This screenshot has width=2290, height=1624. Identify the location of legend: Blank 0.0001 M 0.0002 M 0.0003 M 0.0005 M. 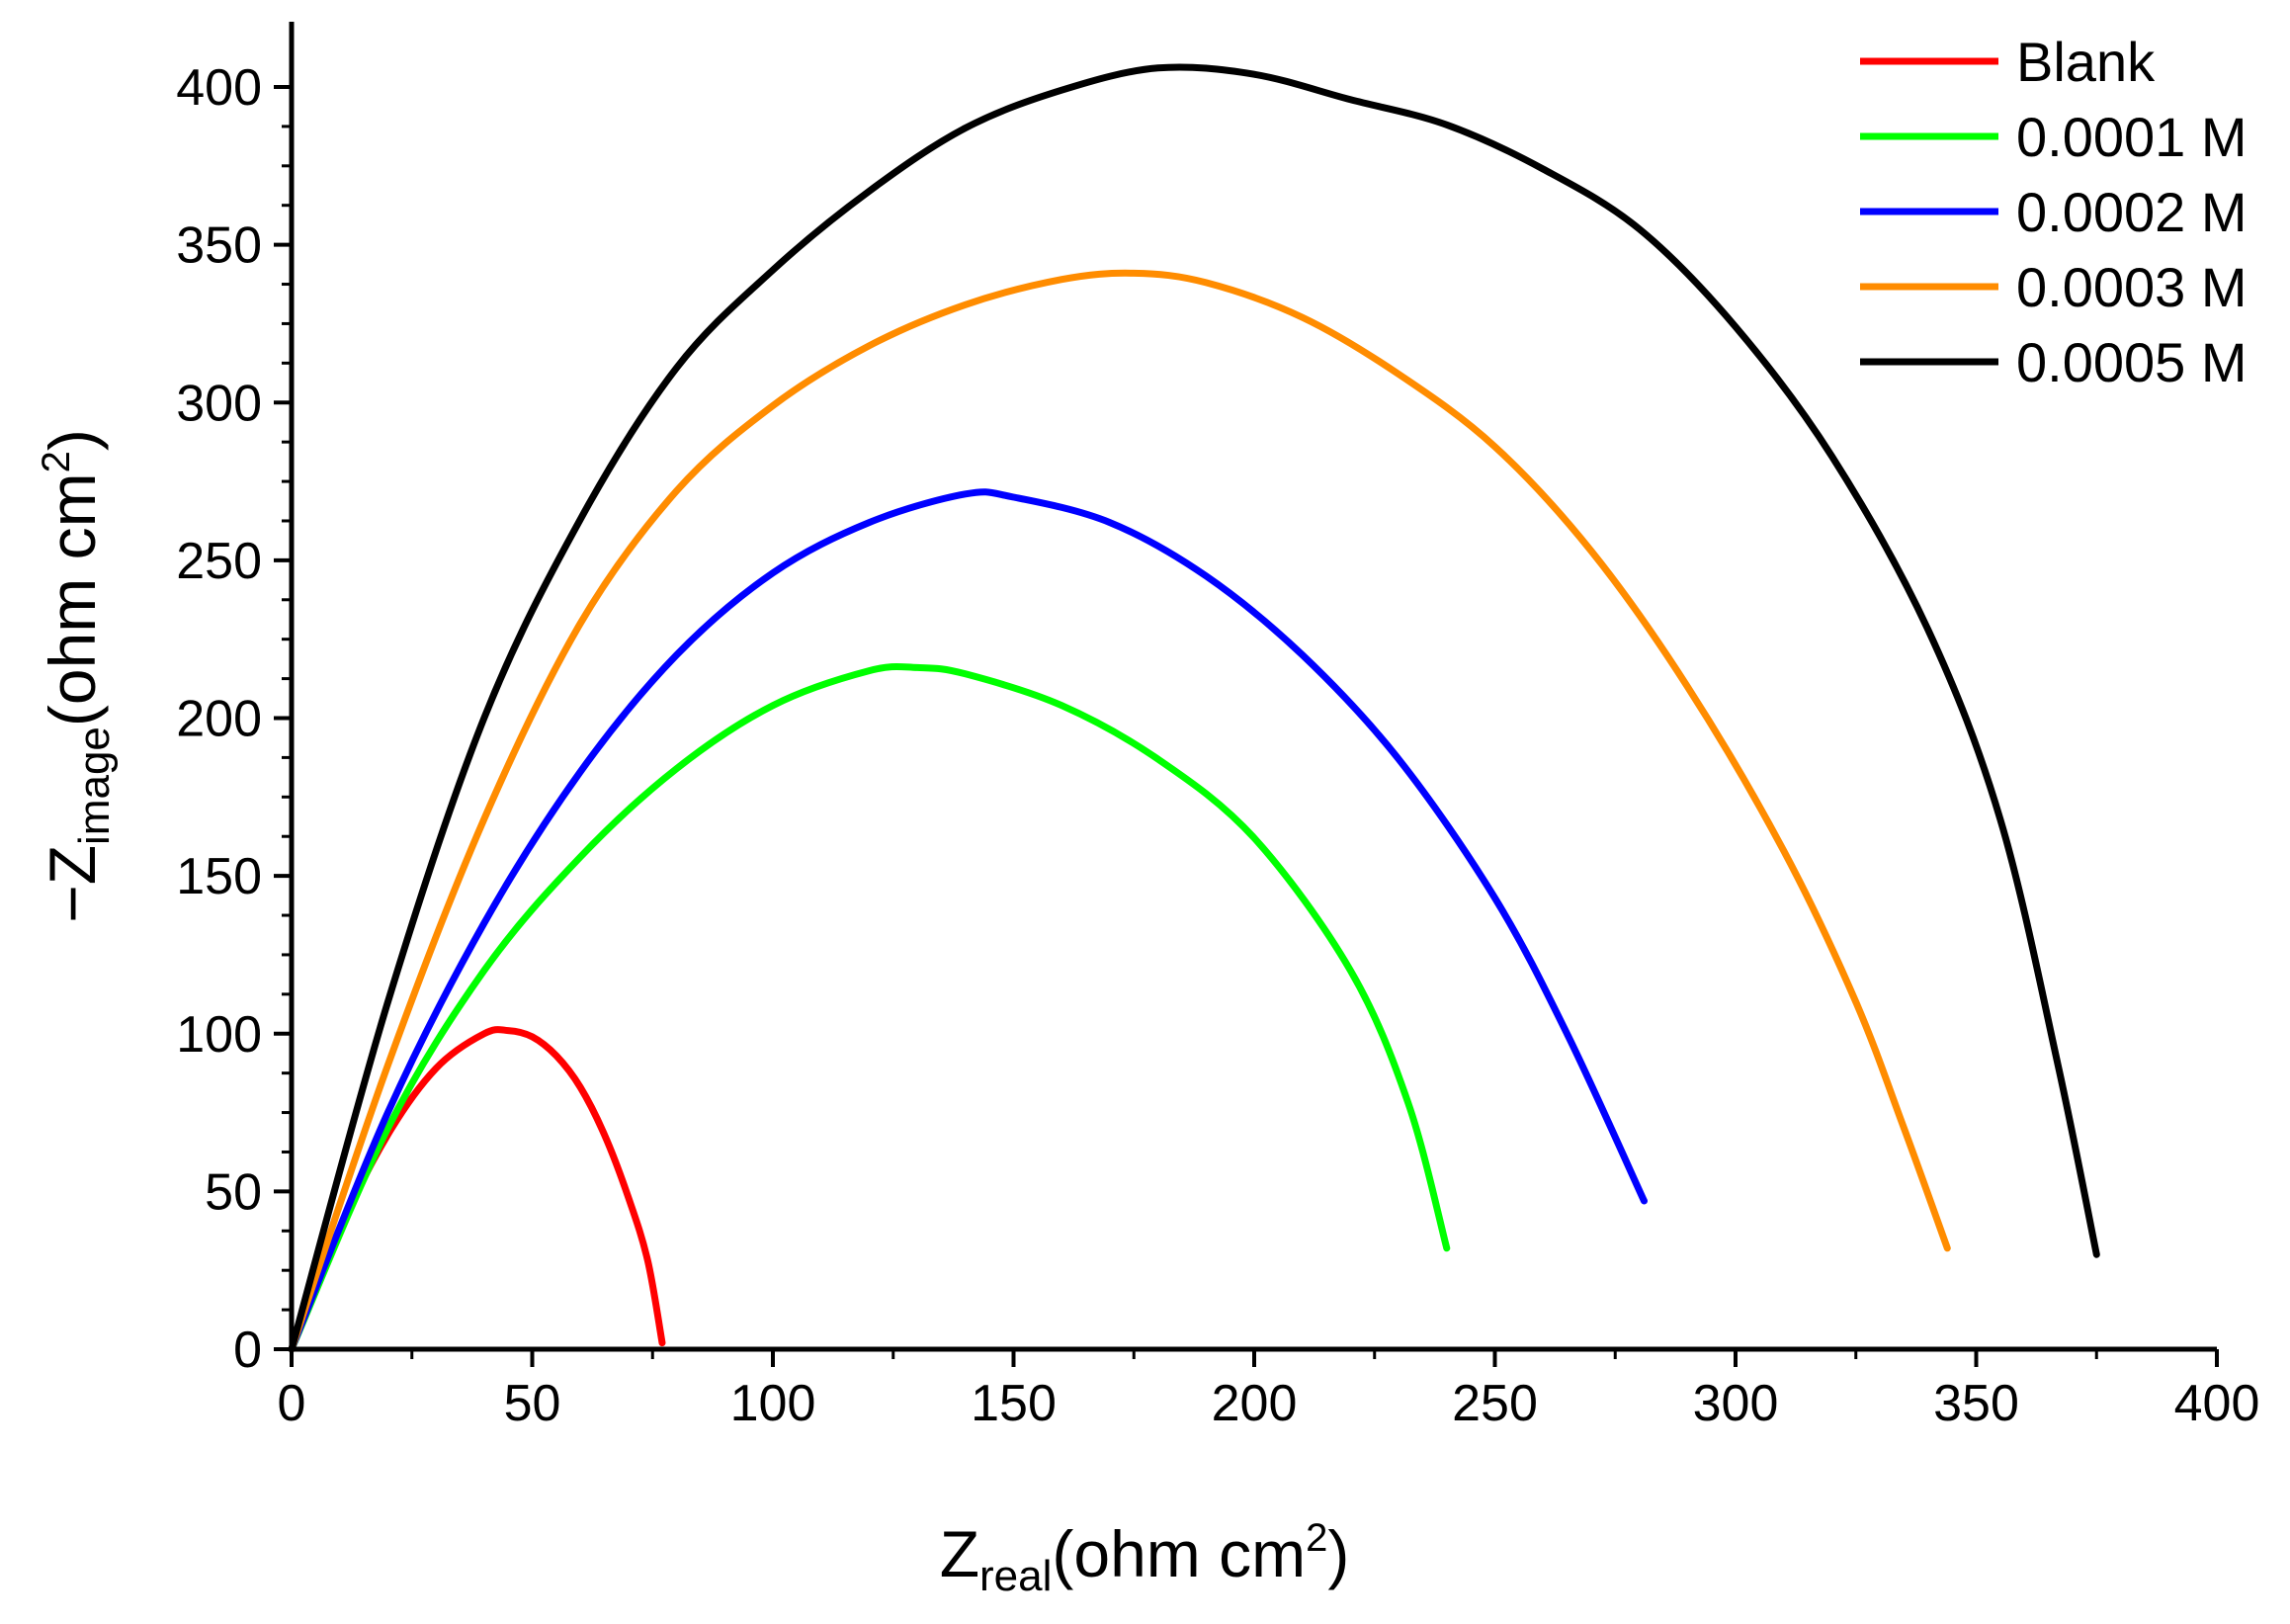
(2054, 212).